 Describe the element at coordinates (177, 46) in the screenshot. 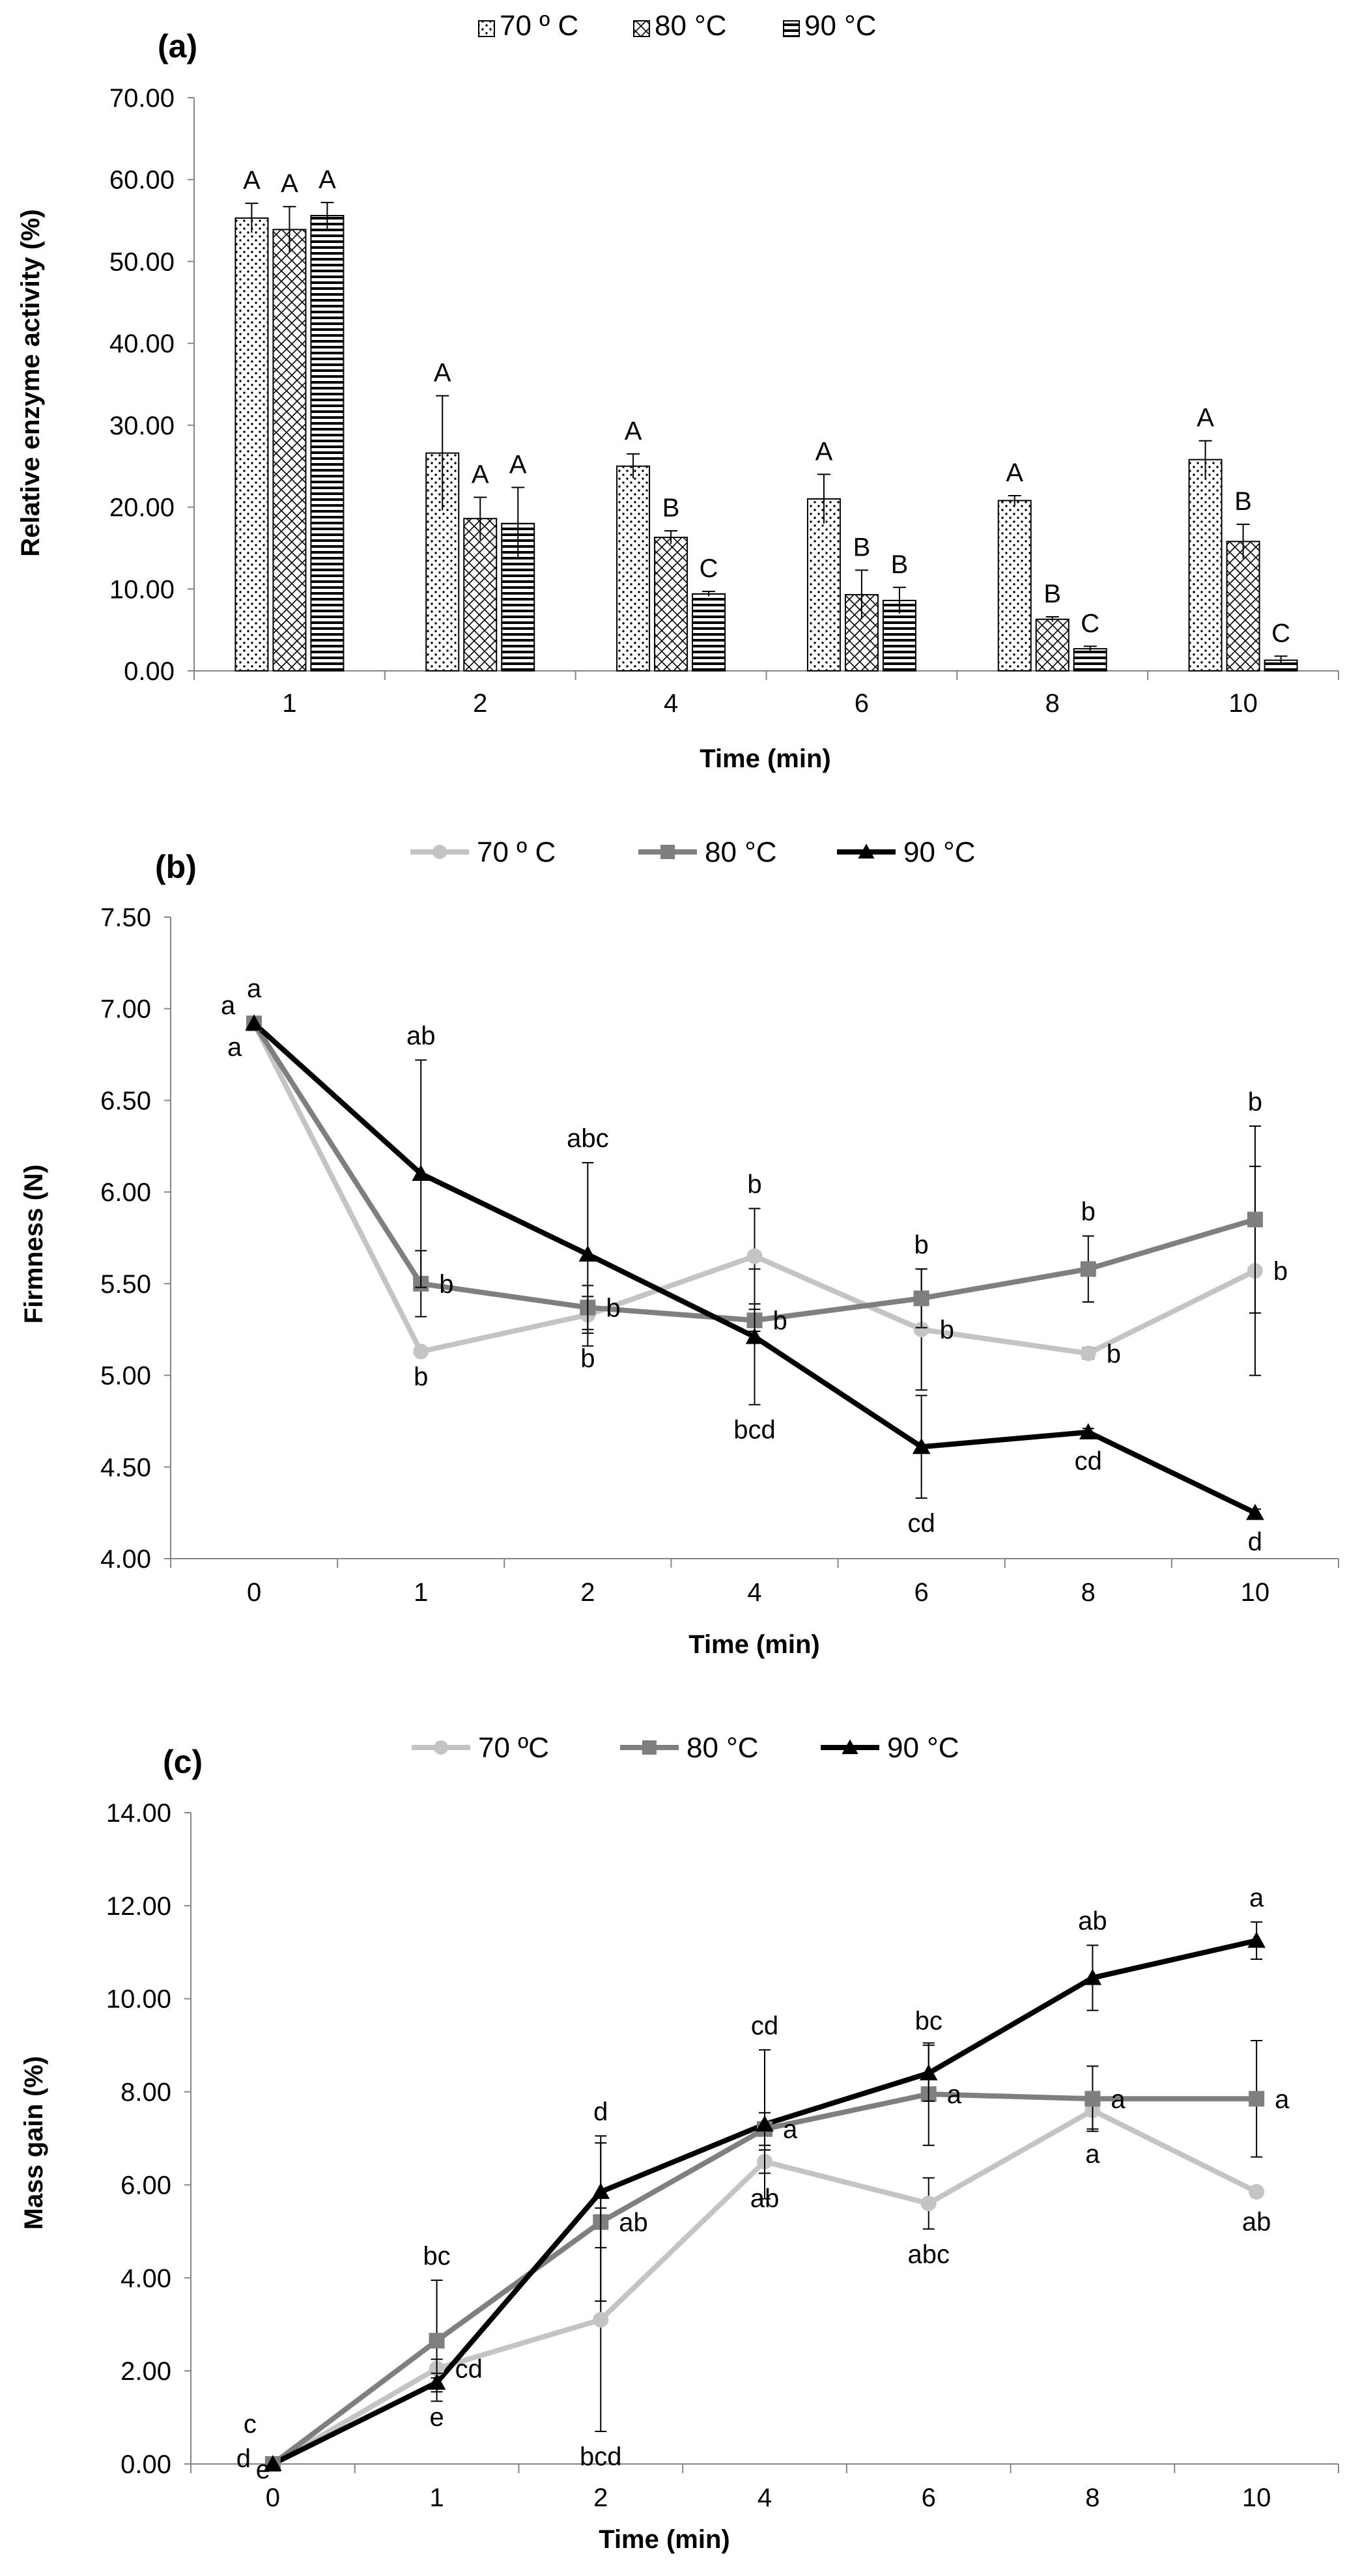

I see `panel-label-a: (a)` at that location.